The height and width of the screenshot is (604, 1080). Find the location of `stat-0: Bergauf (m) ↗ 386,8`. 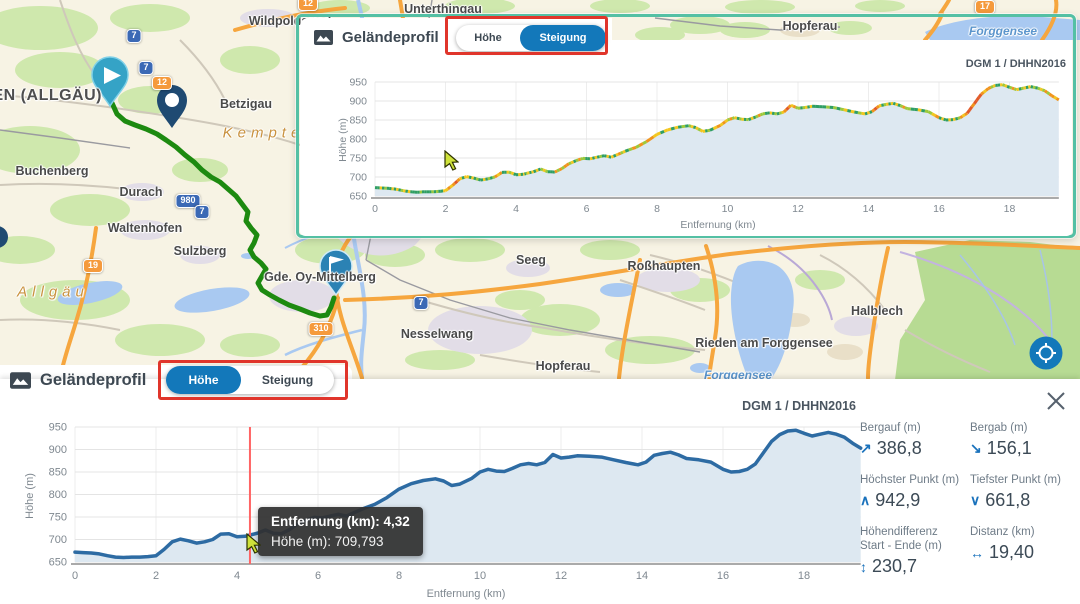

stat-0: Bergauf (m) ↗ 386,8 is located at coordinates (912, 440).